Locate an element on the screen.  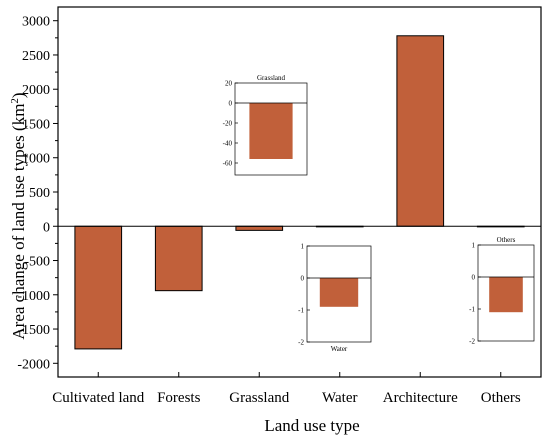
bar-grassland is located at coordinates (259, 228).